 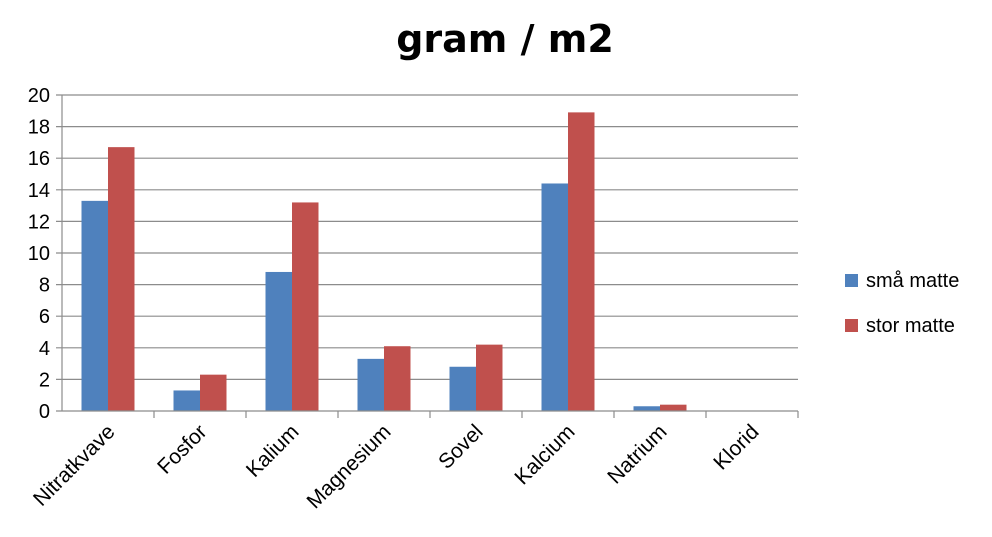 I want to click on y-tick-label: 12, so click(x=39, y=222).